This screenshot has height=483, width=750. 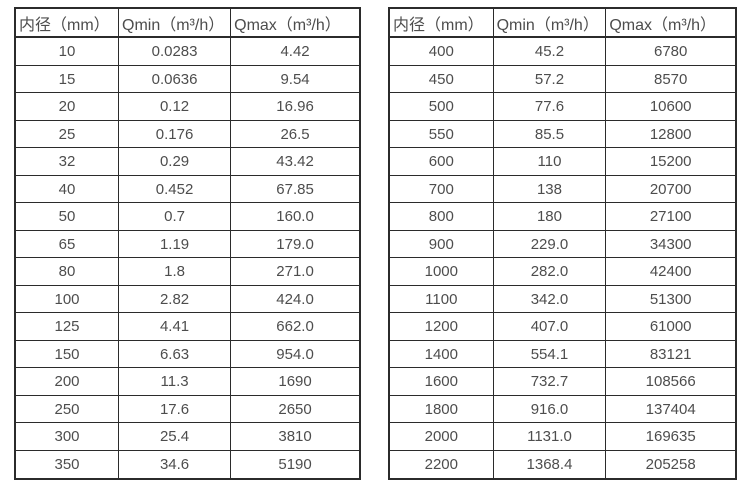 What do you see at coordinates (671, 244) in the screenshot?
I see `table-cell: 34300` at bounding box center [671, 244].